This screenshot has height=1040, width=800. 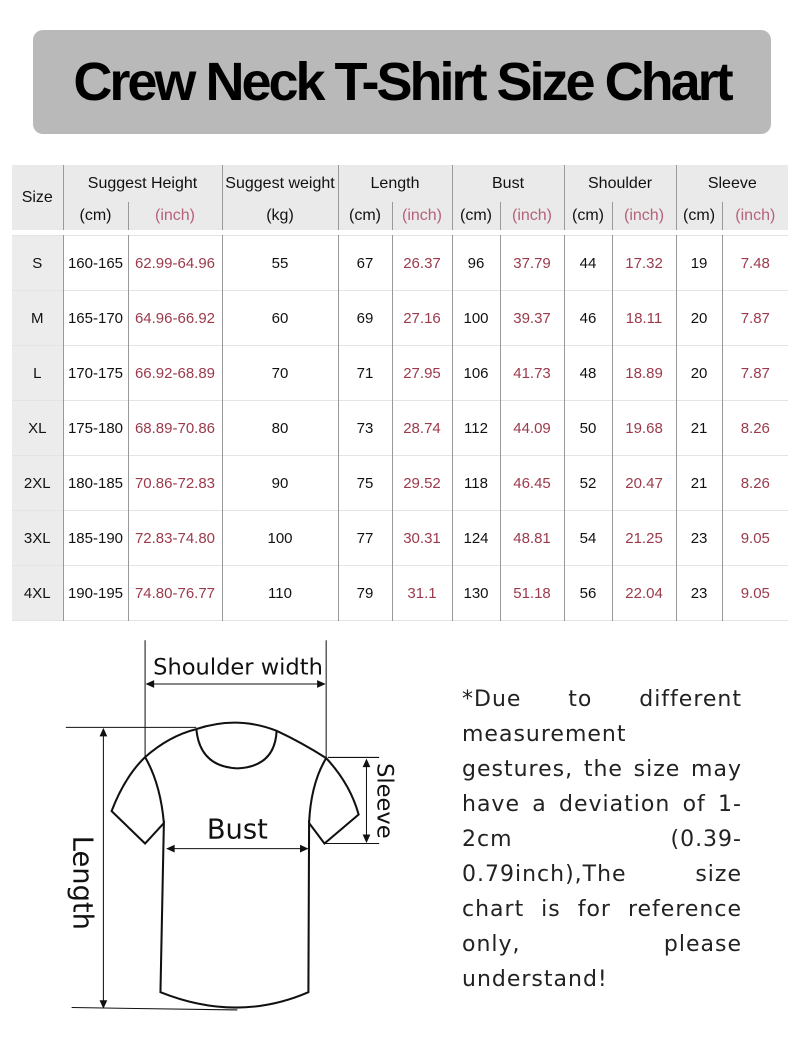 I want to click on value-cell: 41.73, so click(x=532, y=373).